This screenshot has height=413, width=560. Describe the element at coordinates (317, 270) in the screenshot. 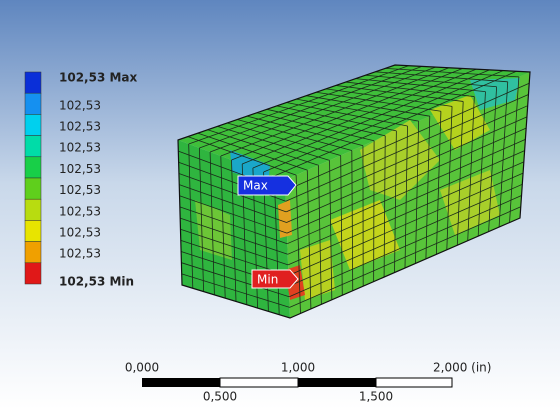

I see `contour-patch` at that location.